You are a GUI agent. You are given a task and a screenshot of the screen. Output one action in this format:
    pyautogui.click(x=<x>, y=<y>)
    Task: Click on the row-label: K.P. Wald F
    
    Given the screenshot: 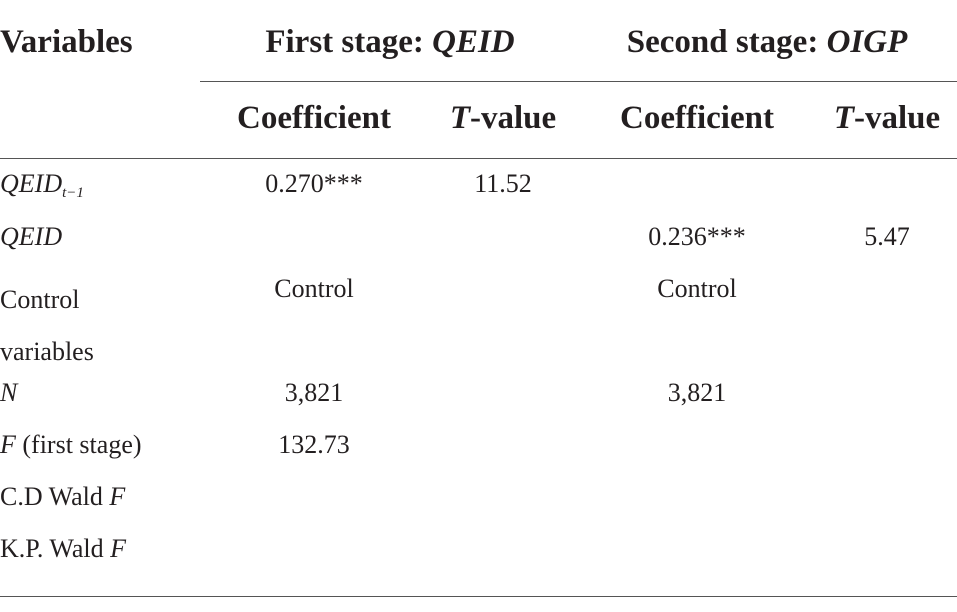 What is the action you would take?
    pyautogui.click(x=63, y=549)
    